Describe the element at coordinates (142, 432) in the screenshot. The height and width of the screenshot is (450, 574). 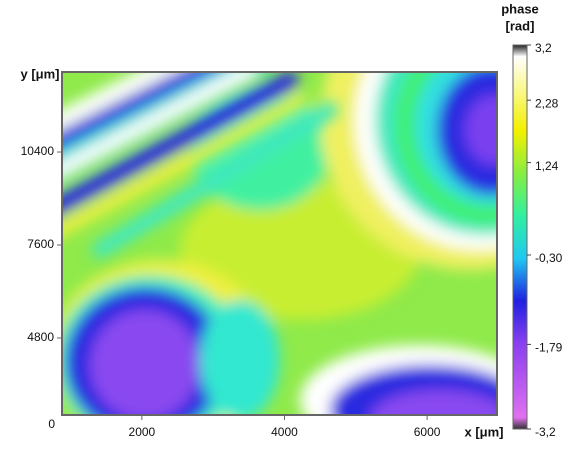
I see `x-tick-label: 2000` at that location.